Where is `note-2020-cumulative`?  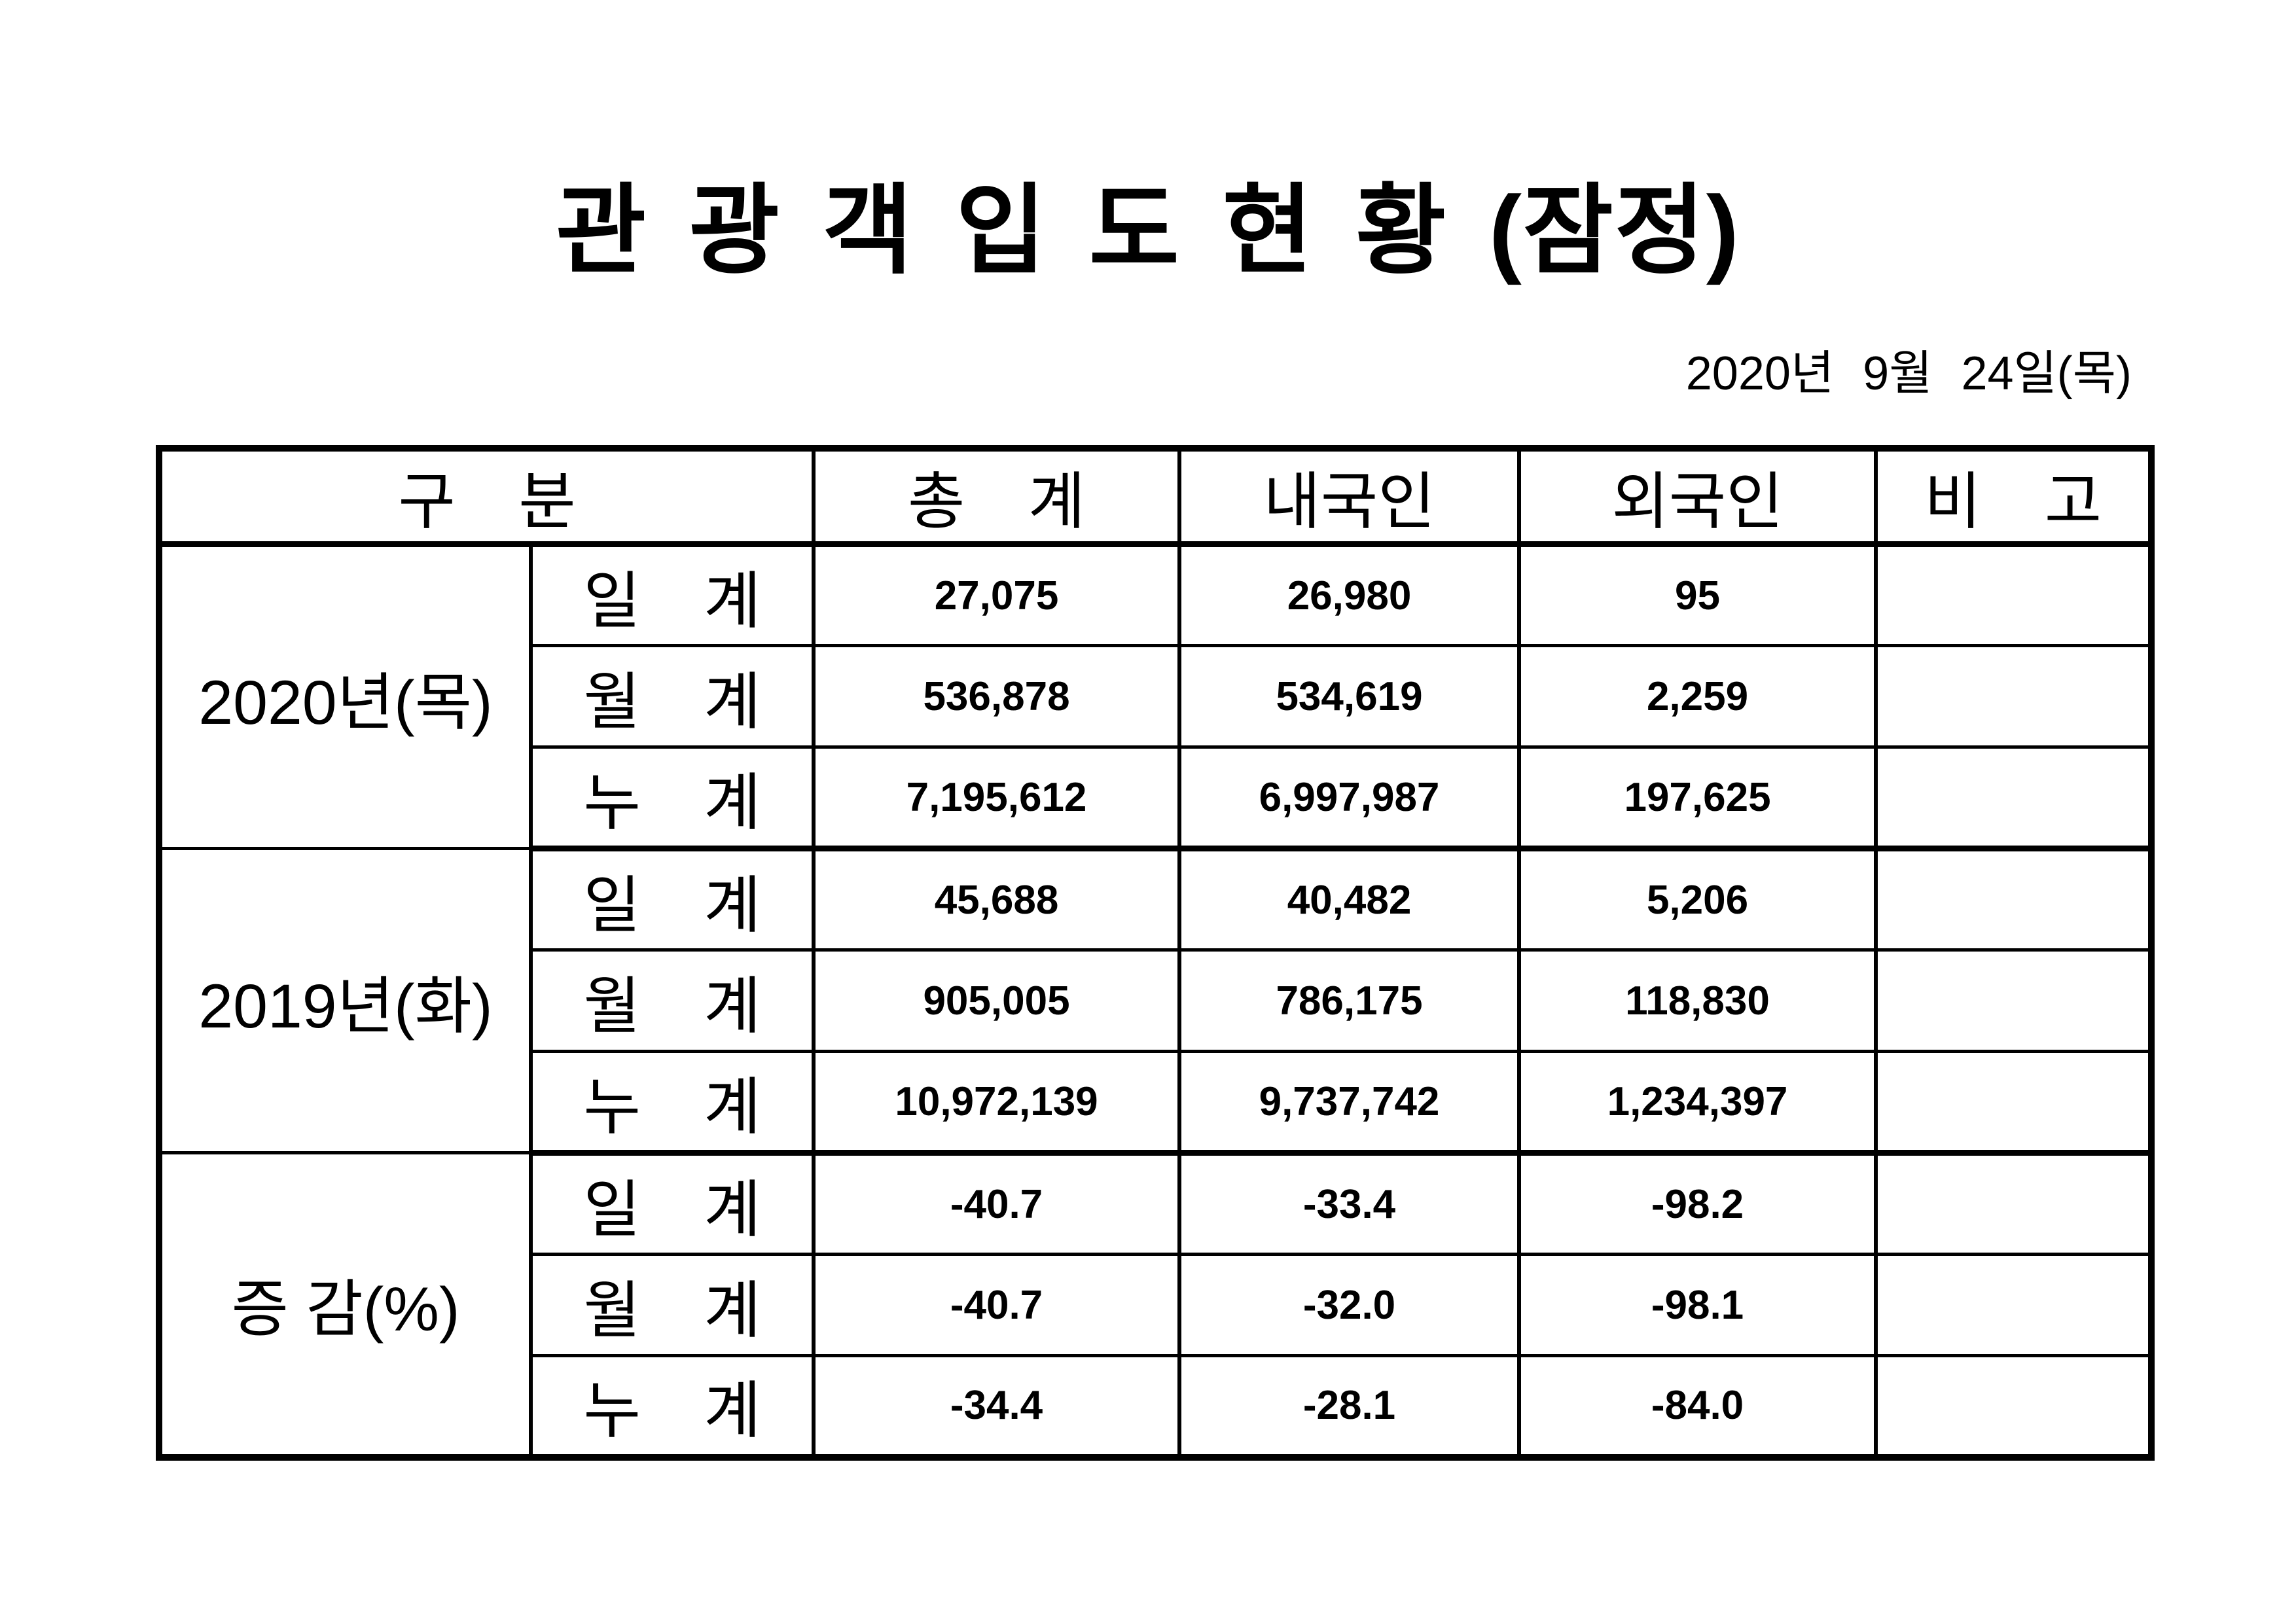
note-2020-cumulative is located at coordinates (2014, 798).